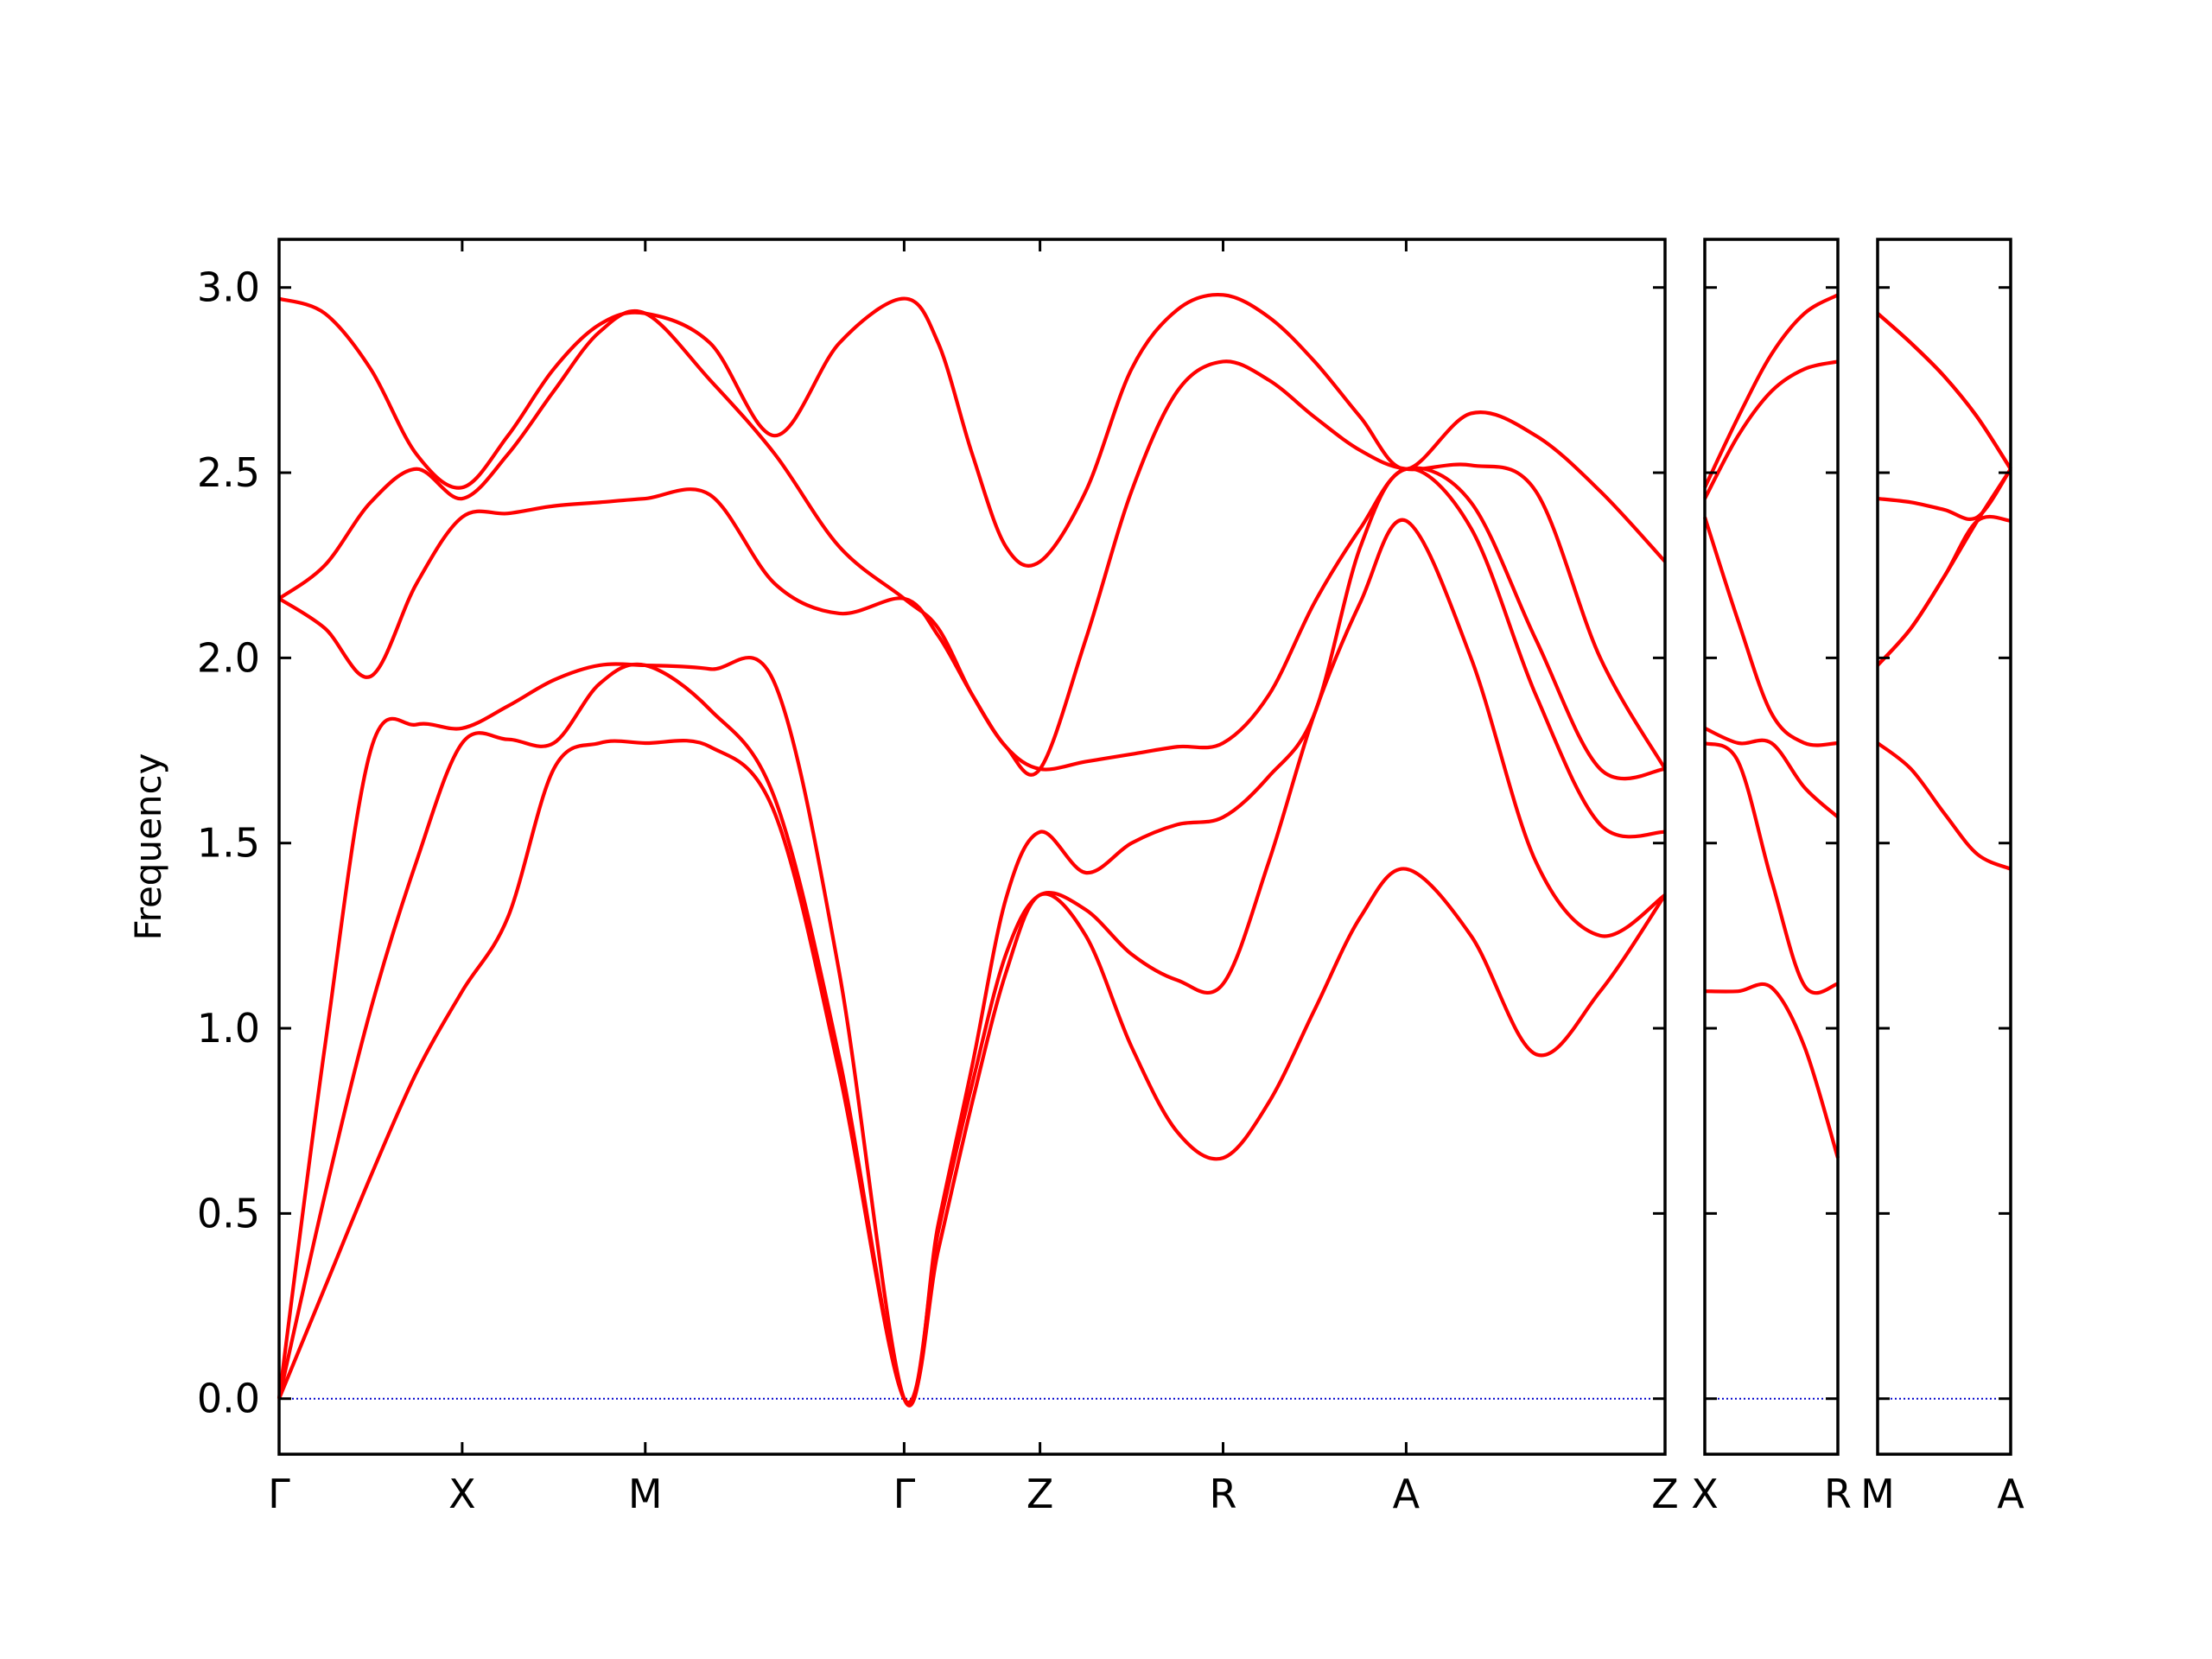 The image size is (2212, 1659). Describe the element at coordinates (229, 1213) in the screenshot. I see `y-tick-label: 0.5` at that location.